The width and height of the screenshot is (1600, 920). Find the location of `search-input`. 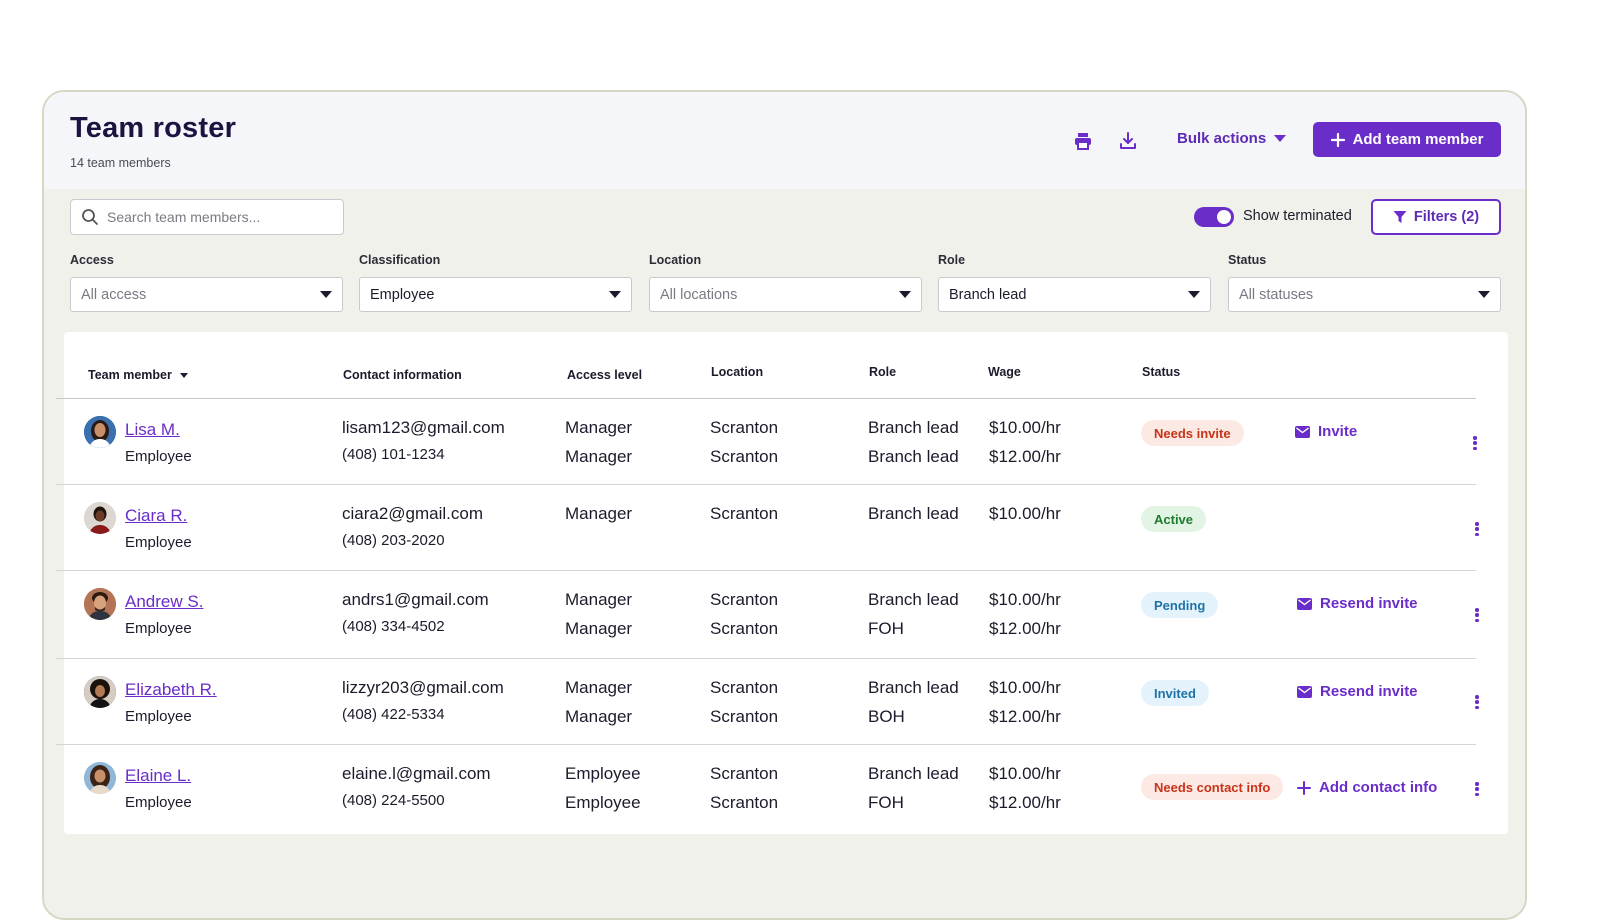

search-input is located at coordinates (217, 217).